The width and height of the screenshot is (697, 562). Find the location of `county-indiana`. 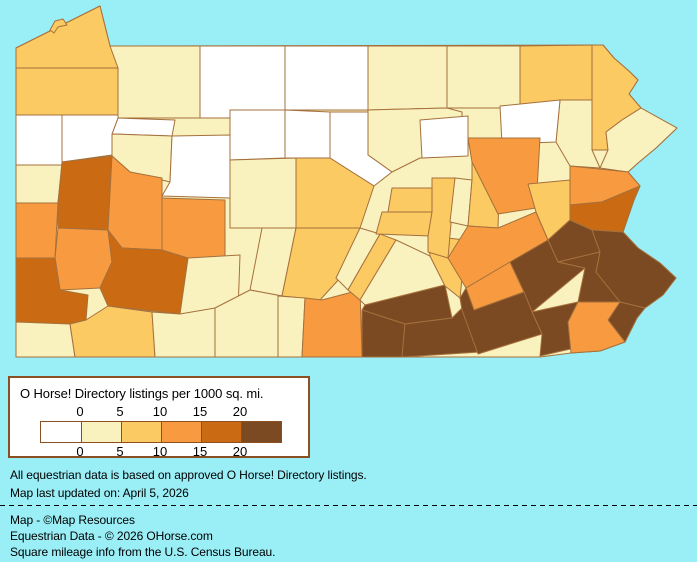

county-indiana is located at coordinates (193, 228).